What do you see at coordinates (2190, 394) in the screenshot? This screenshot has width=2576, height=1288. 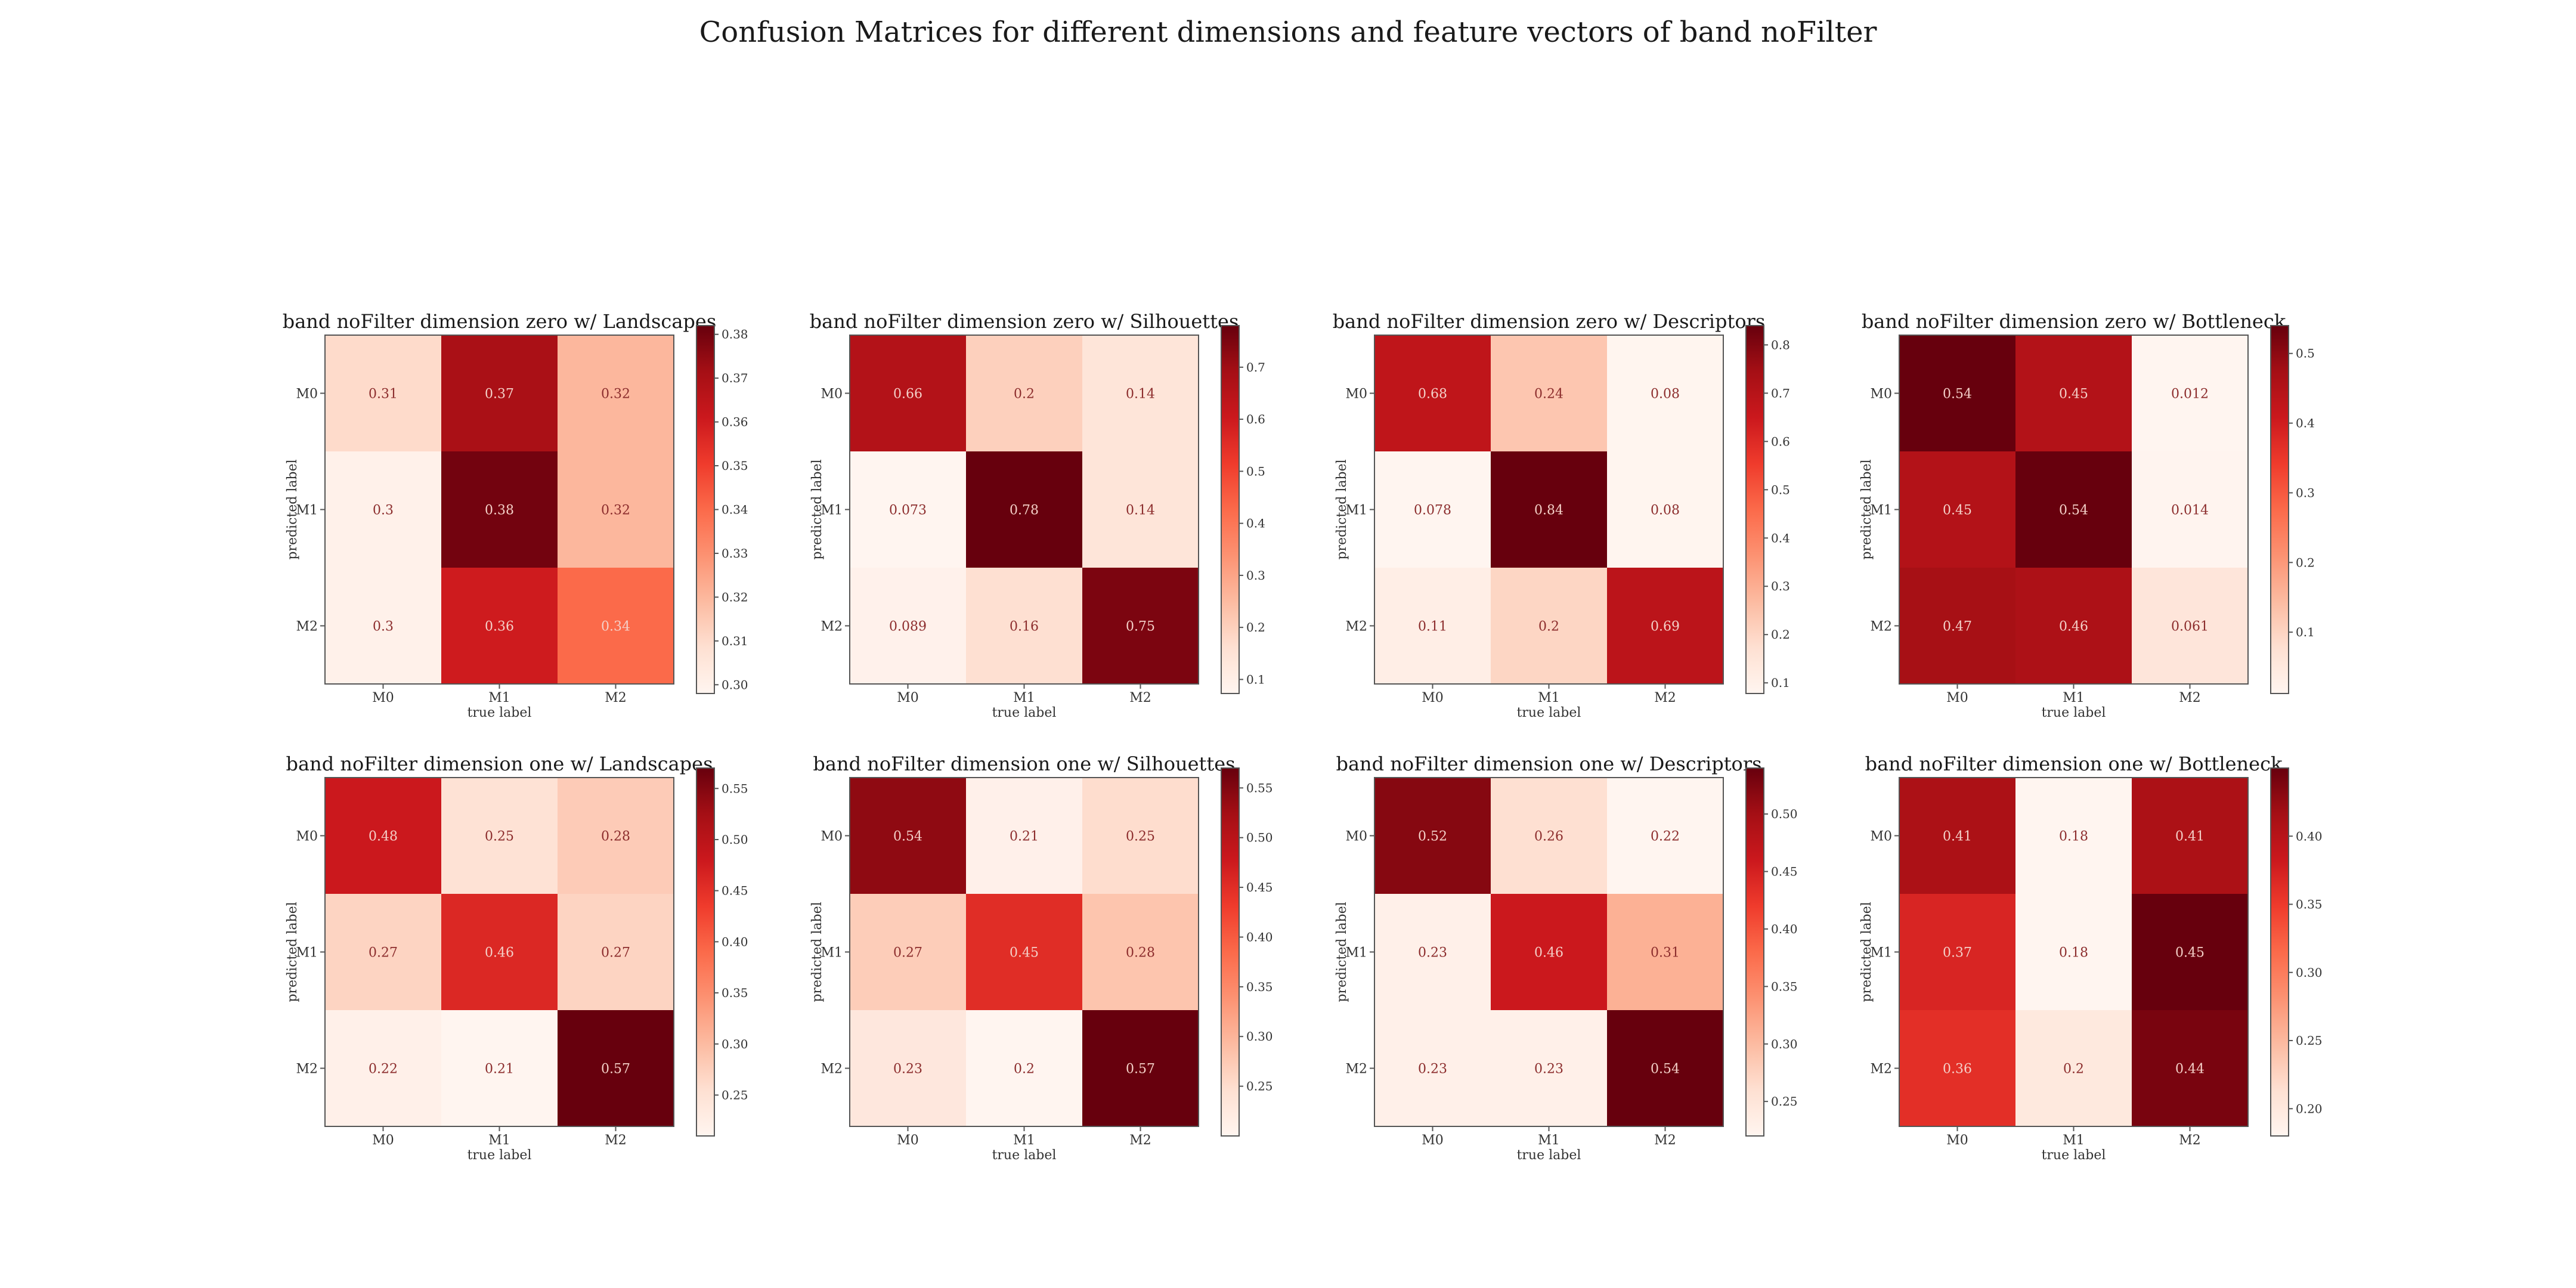 I see `cell-value-label: 0.012` at bounding box center [2190, 394].